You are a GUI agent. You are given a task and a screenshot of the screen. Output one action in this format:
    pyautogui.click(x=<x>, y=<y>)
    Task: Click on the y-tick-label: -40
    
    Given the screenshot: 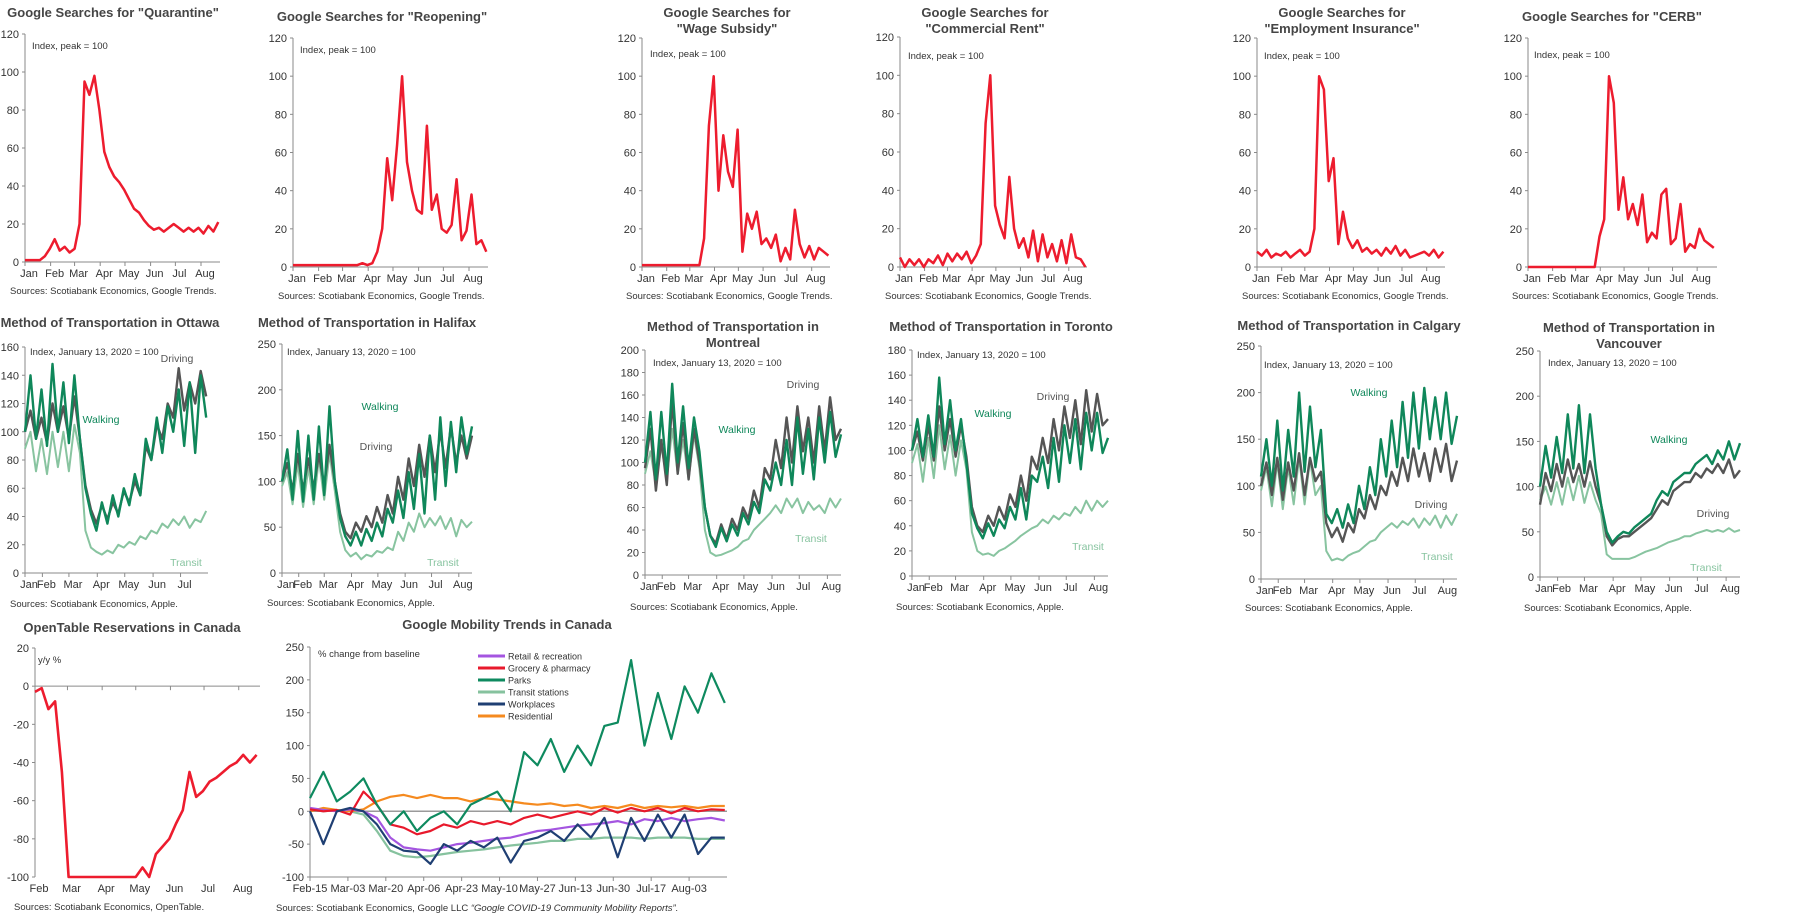 What is the action you would take?
    pyautogui.click(x=21, y=764)
    